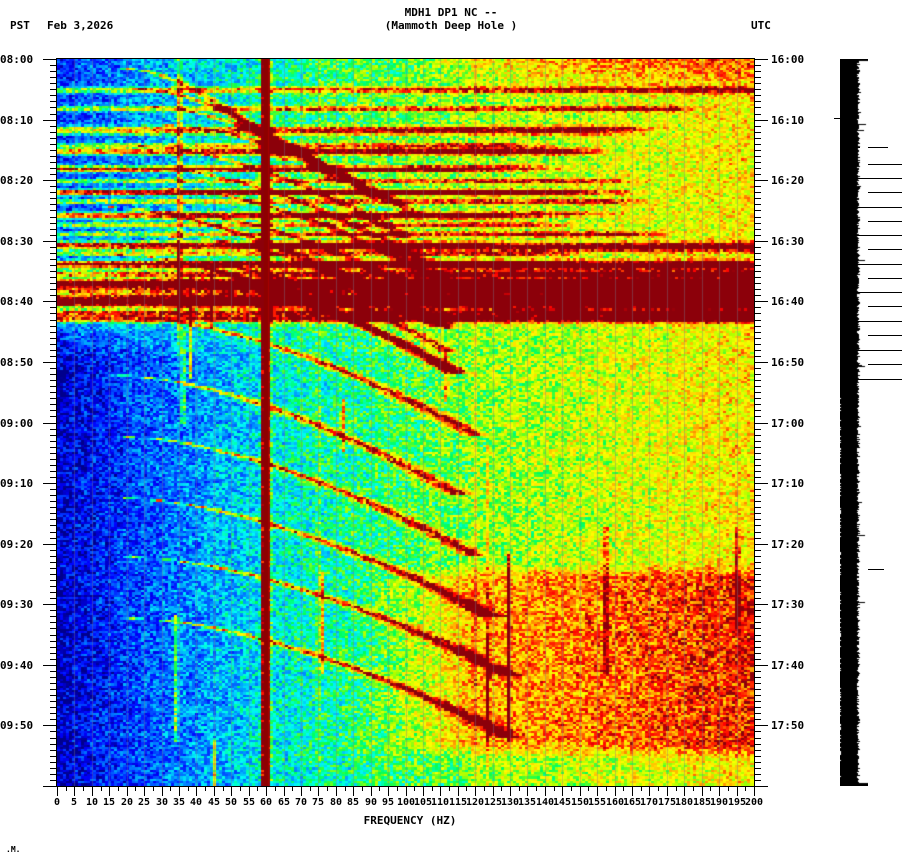 The image size is (902, 864). What do you see at coordinates (854, 422) in the screenshot?
I see `amplitude-trace` at bounding box center [854, 422].